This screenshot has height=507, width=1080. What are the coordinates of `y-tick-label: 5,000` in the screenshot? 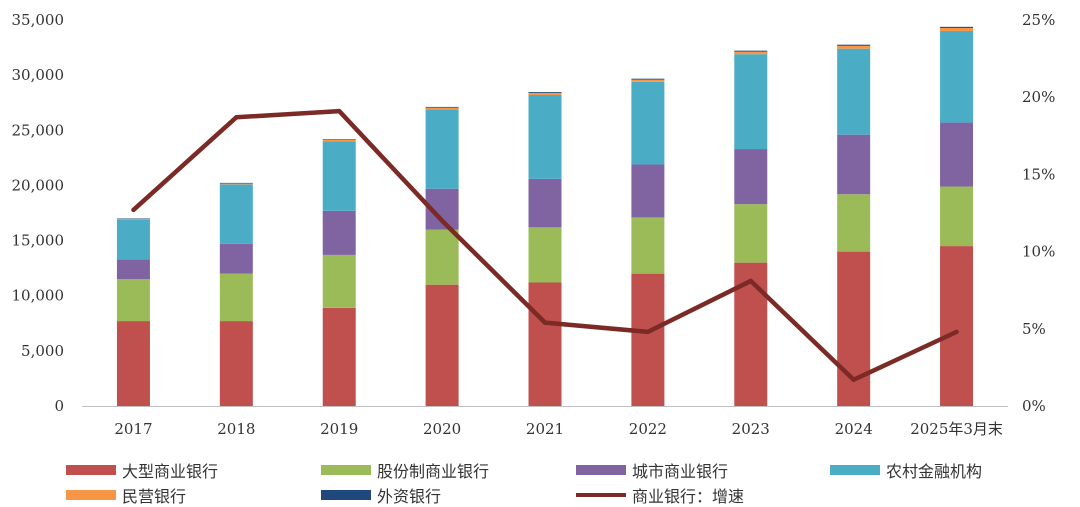 It's located at (42, 351).